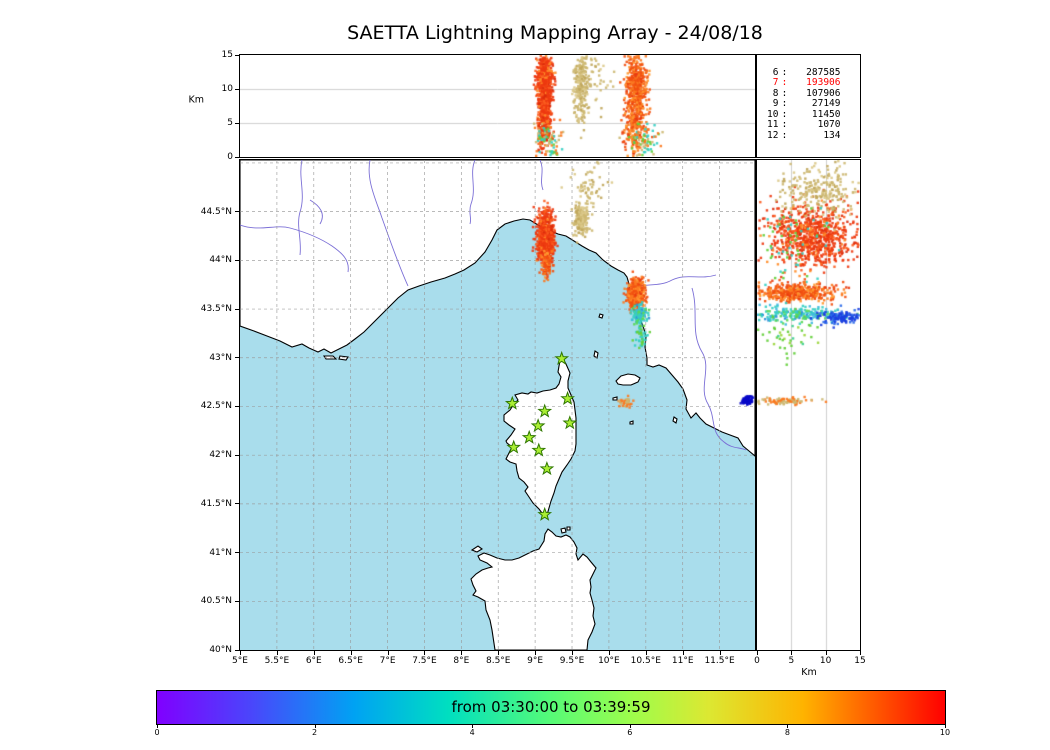 This screenshot has height=750, width=1050. What do you see at coordinates (804, 136) in the screenshot?
I see `stats-row: 12:134` at bounding box center [804, 136].